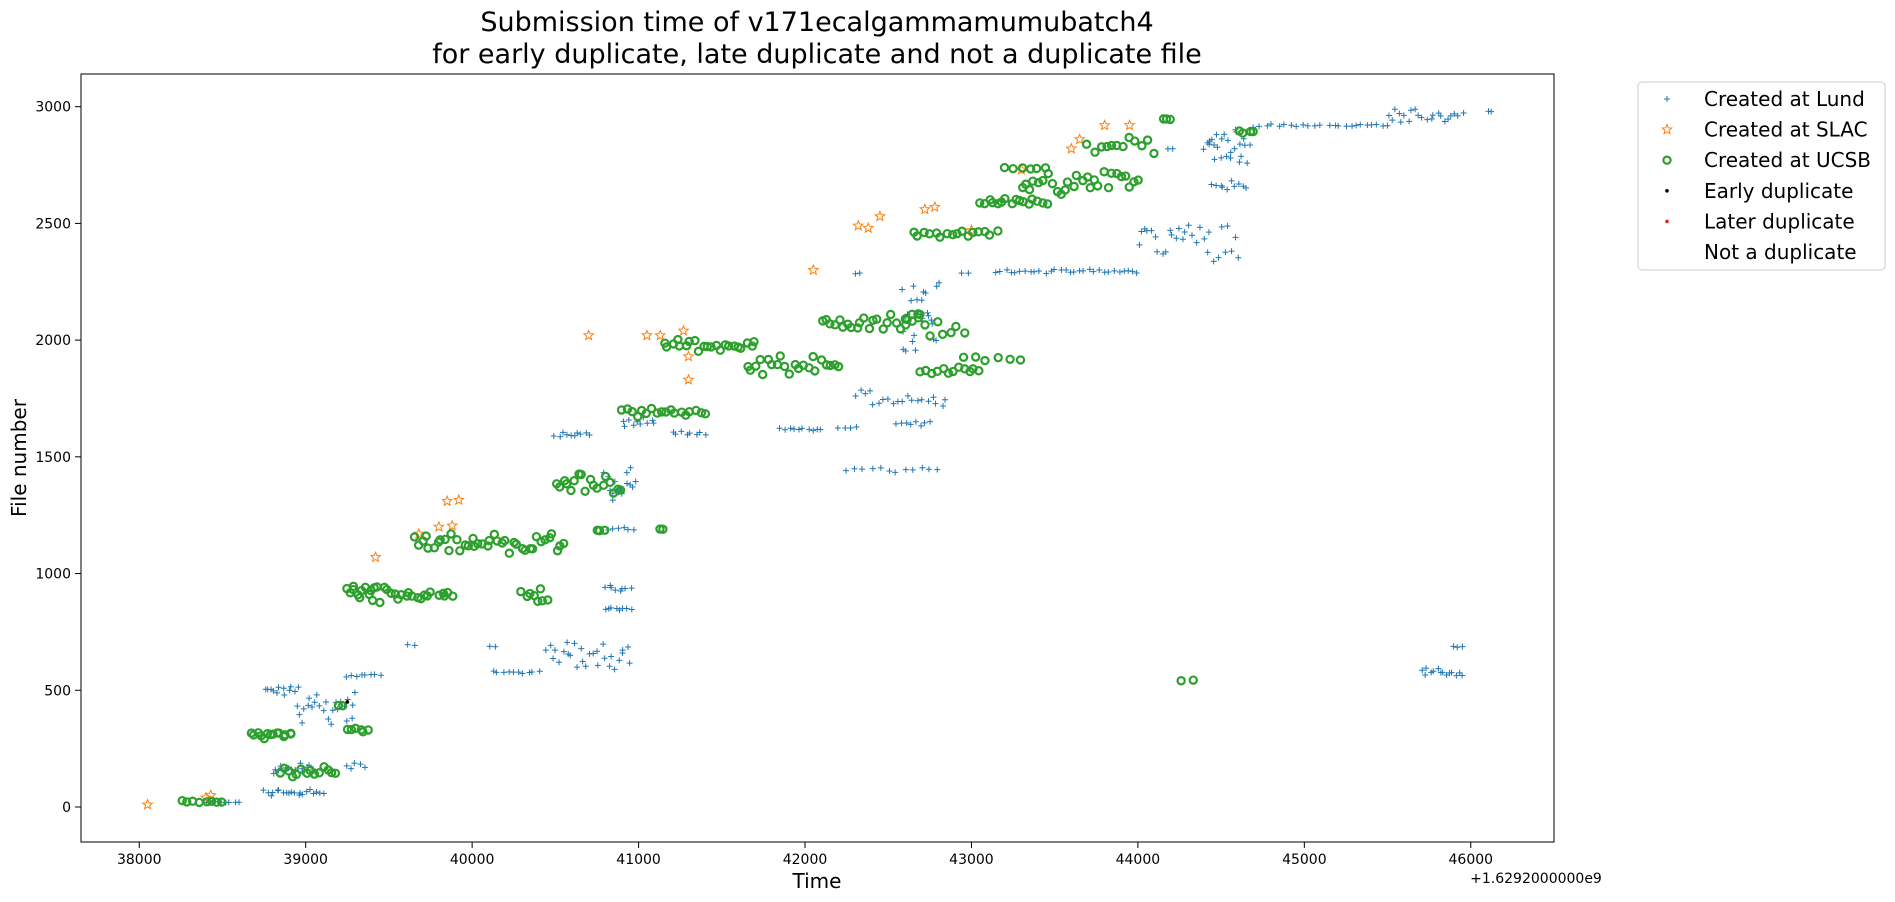 This screenshot has height=902, width=1895. Describe the element at coordinates (638, 860) in the screenshot. I see `x-tick-label: 41000` at that location.